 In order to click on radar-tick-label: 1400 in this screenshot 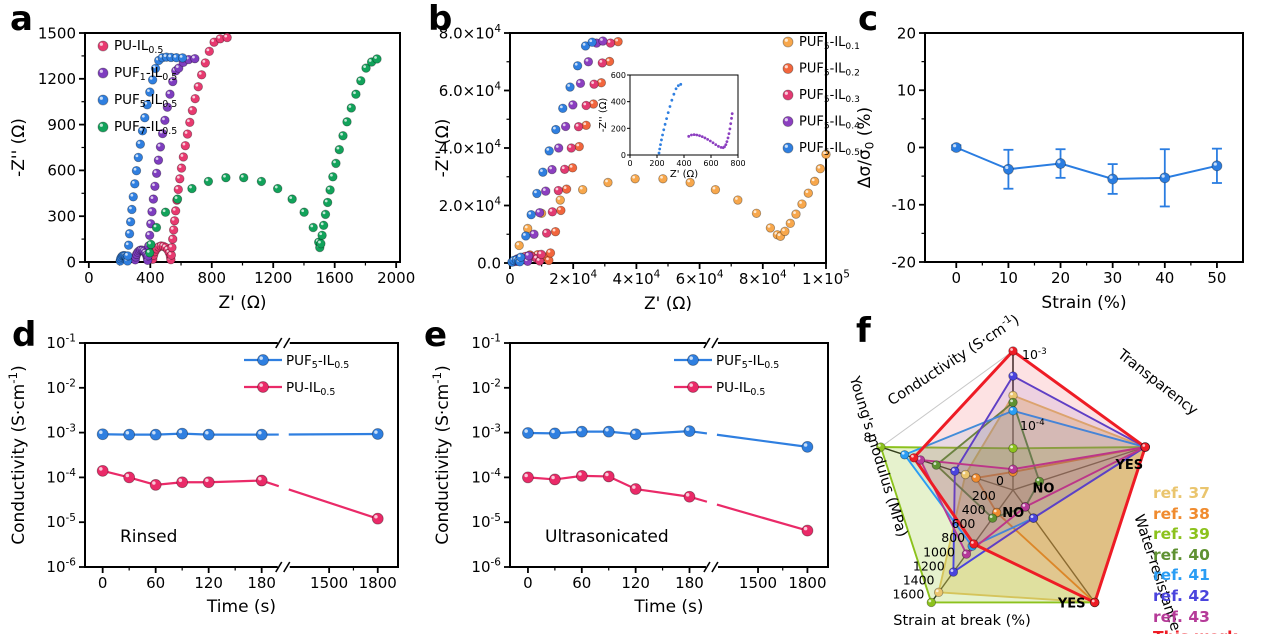, I will do `click(919, 579)`.